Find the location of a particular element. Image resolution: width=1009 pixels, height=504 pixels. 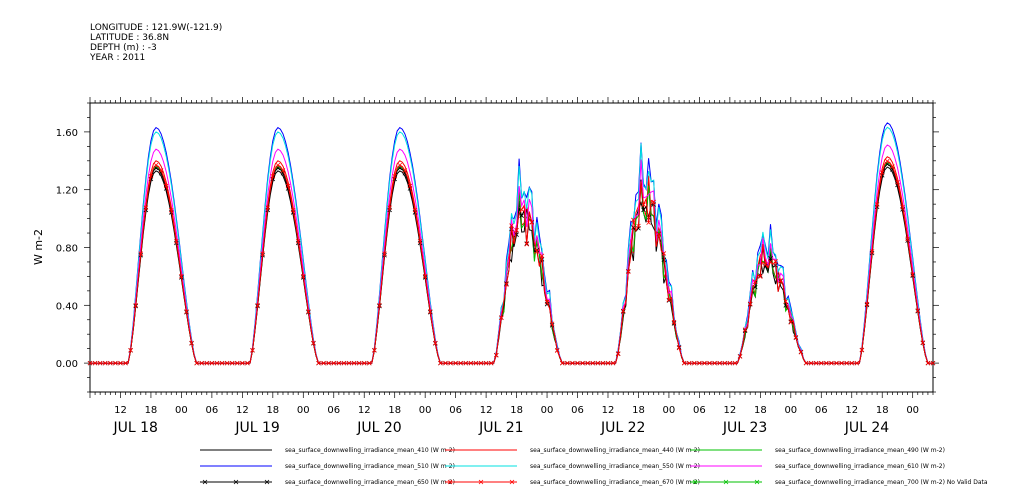

day-label: JUL 24 is located at coordinates (867, 428).